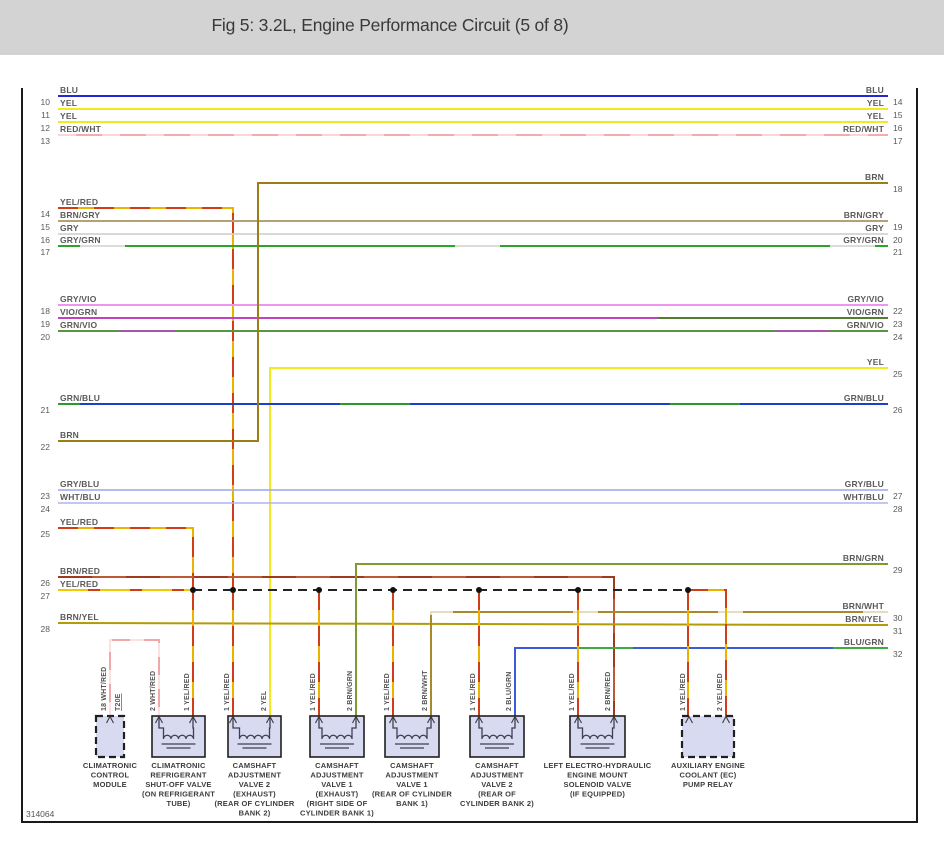  Describe the element at coordinates (46, 227) in the screenshot. I see `wire-number-left: 15` at that location.